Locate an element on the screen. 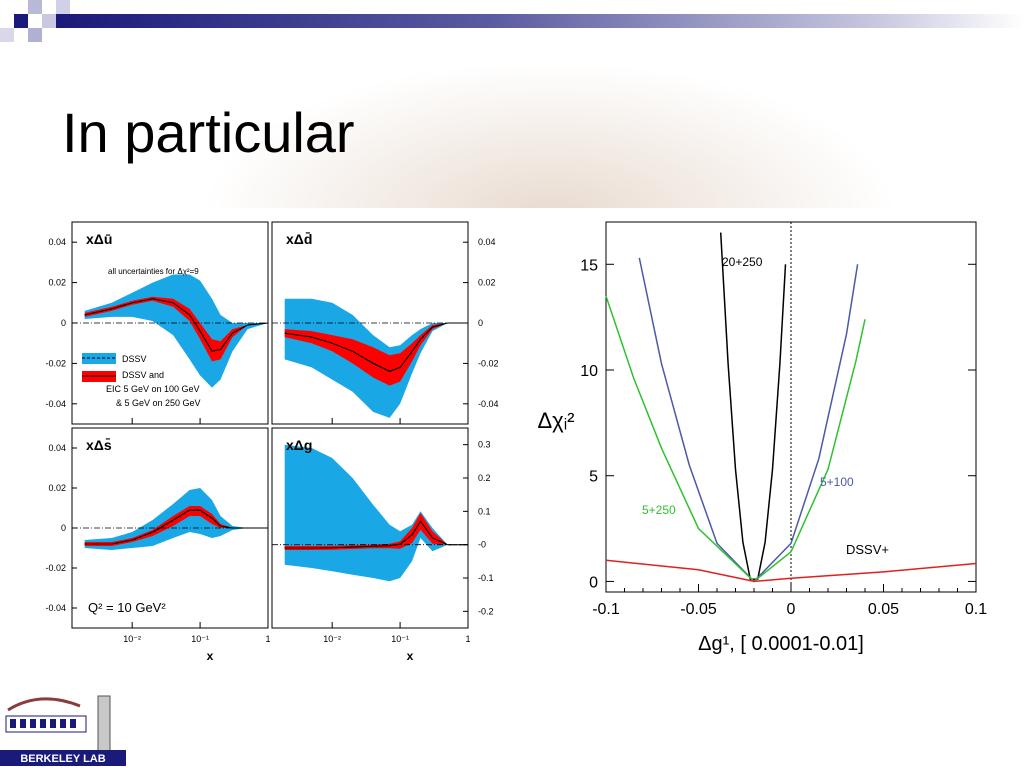  series-label-20-250: 20+250 is located at coordinates (742, 262).